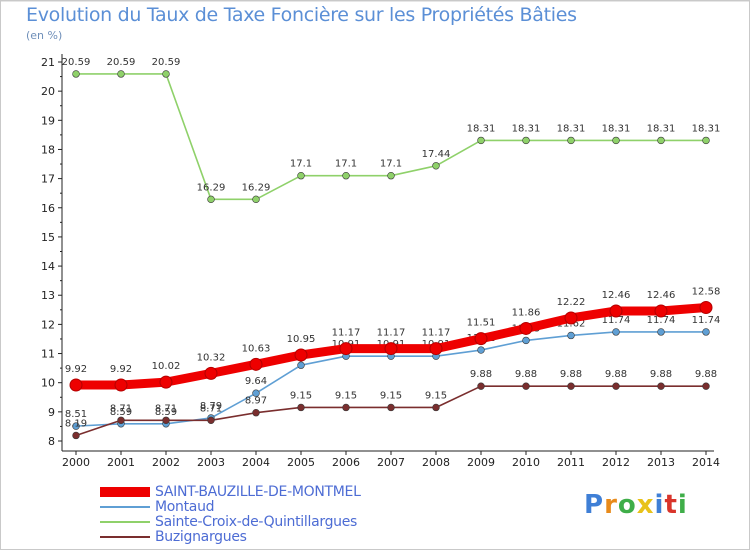 This screenshot has width=750, height=550. Describe the element at coordinates (481, 462) in the screenshot. I see `x-tick-label: 2009` at that location.